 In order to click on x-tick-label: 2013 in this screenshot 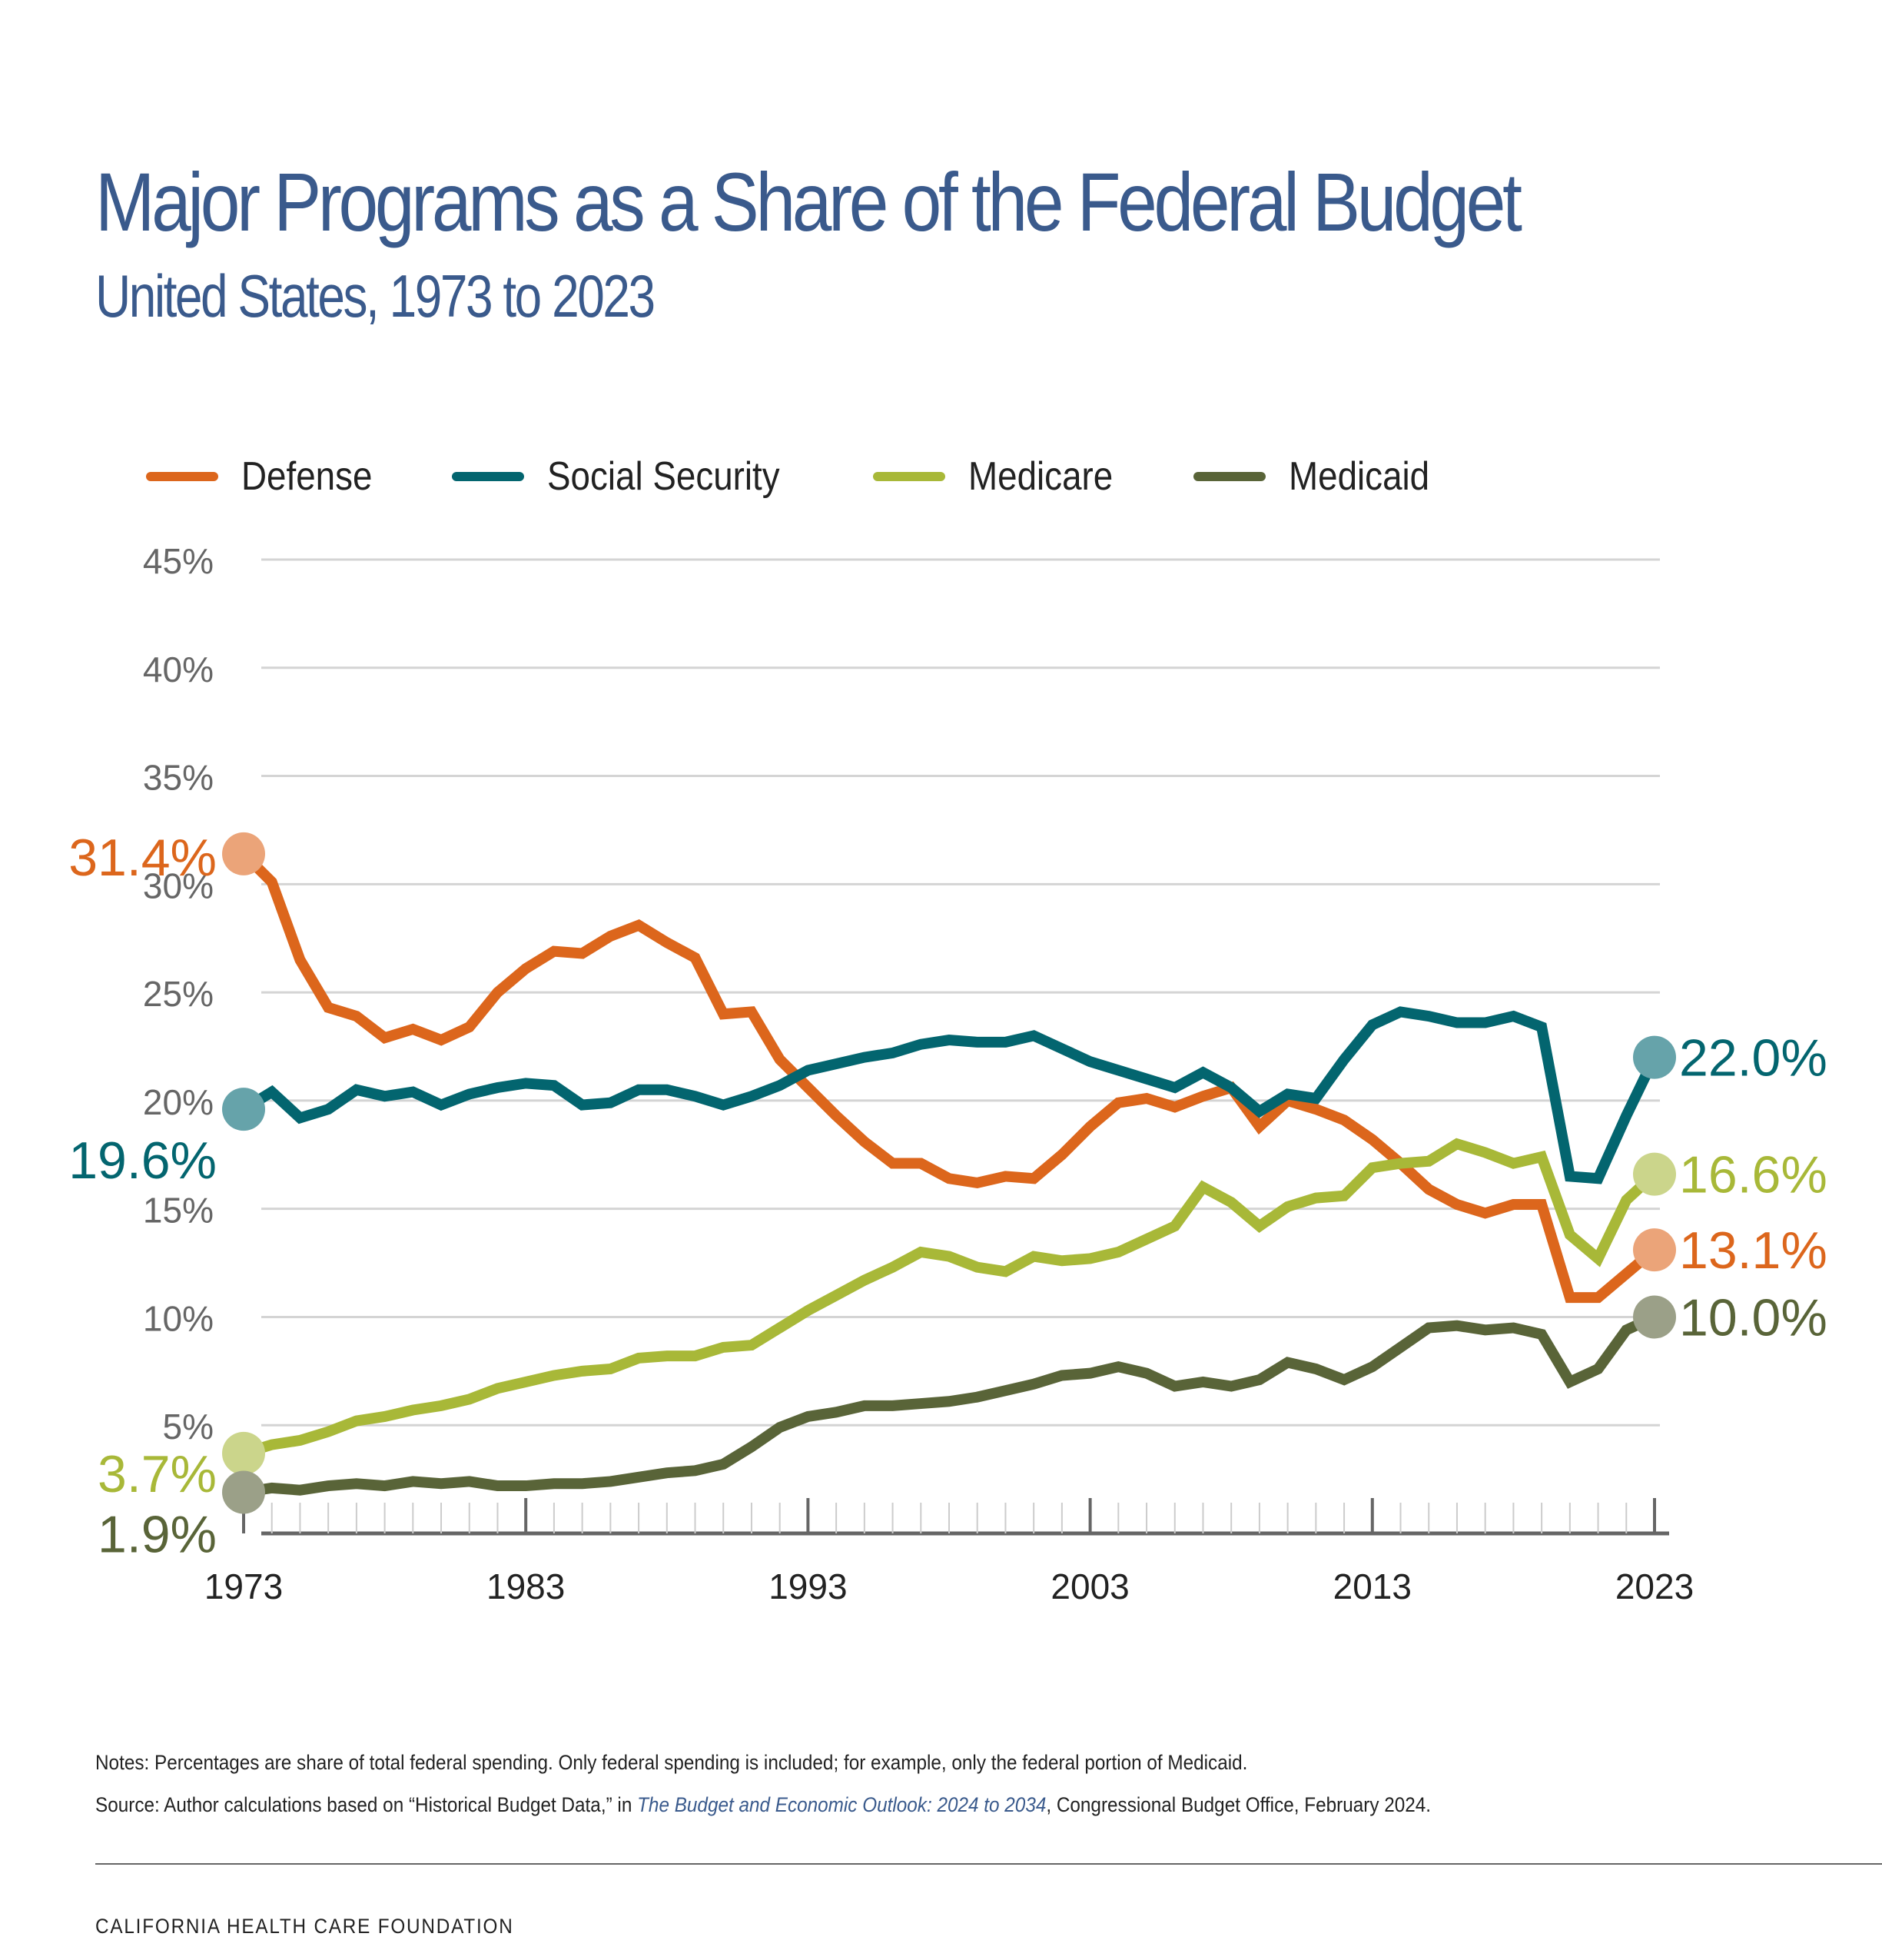, I will do `click(1372, 1586)`.